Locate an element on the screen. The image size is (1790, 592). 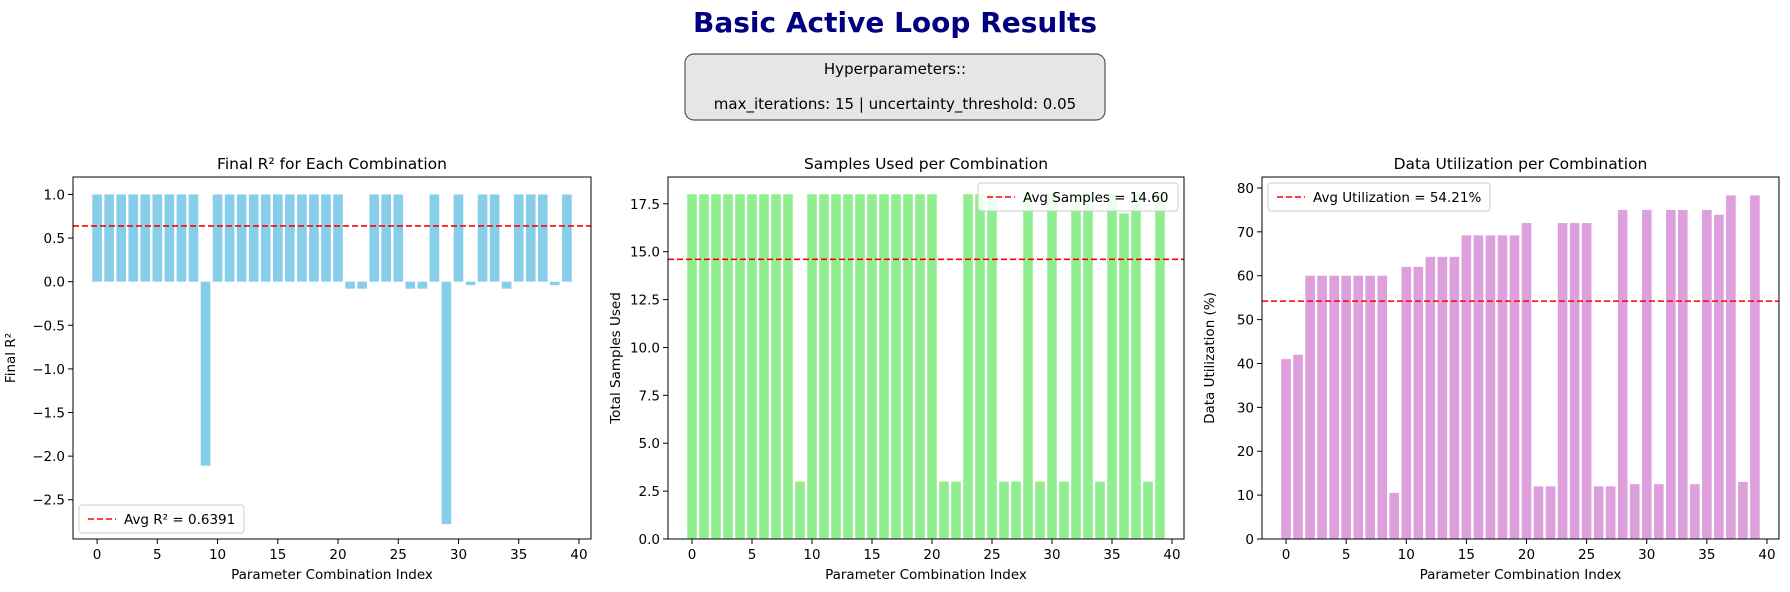
y-tick-label: 60 is located at coordinates (1245, 277).